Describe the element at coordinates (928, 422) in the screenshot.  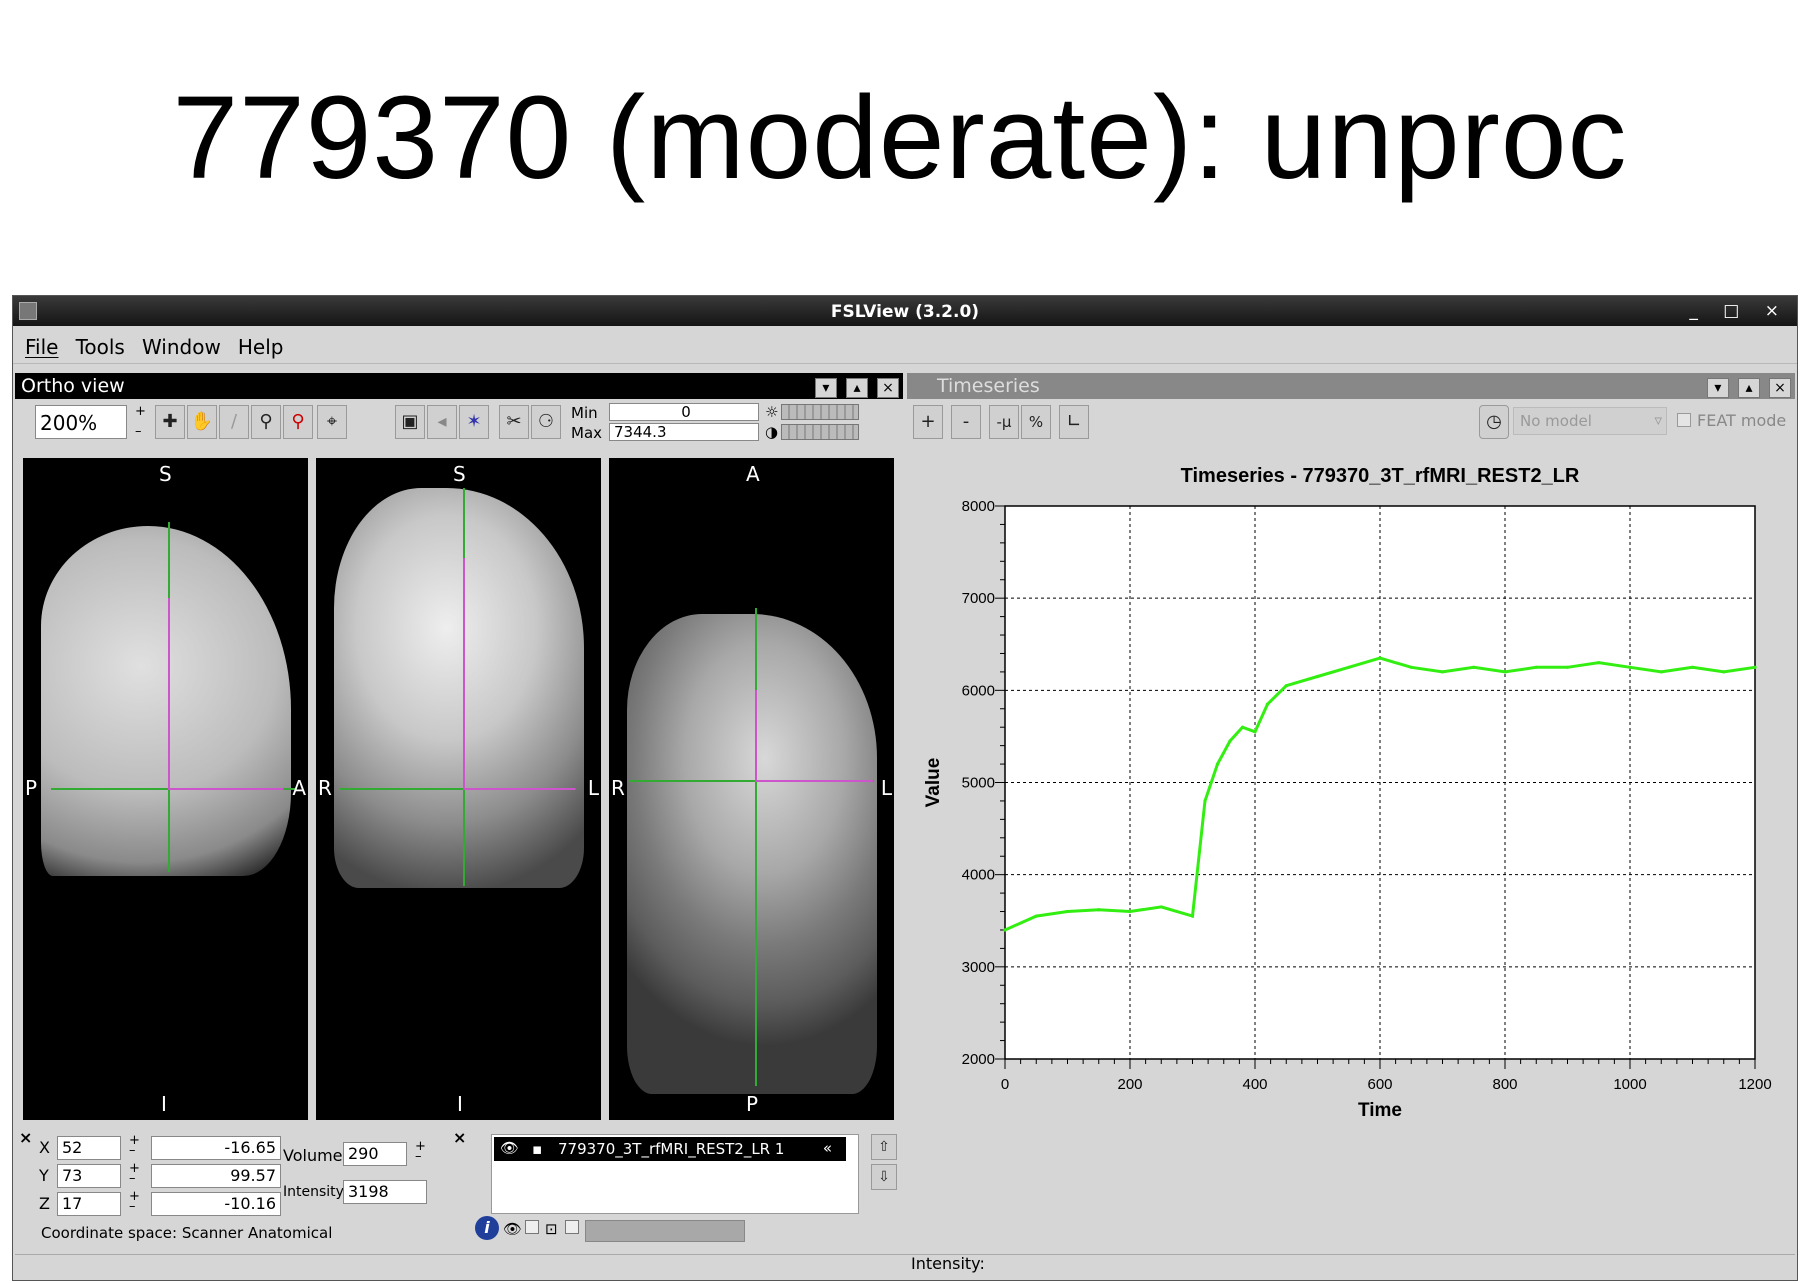
I see `ts-zoom-in-button: +` at that location.